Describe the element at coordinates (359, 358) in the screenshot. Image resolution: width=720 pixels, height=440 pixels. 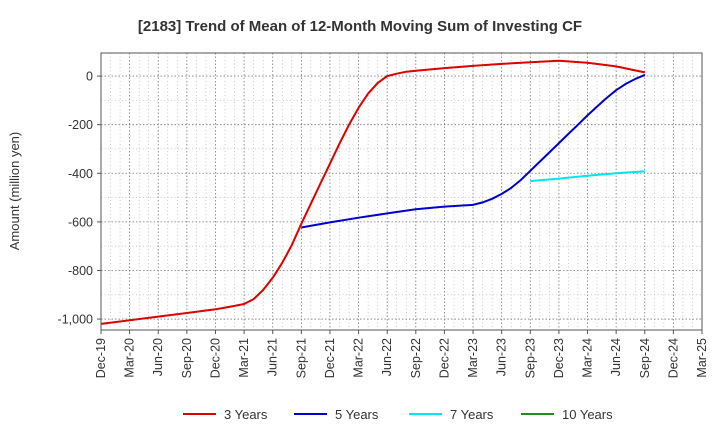
I see `x-tick-label: Mar-22` at that location.